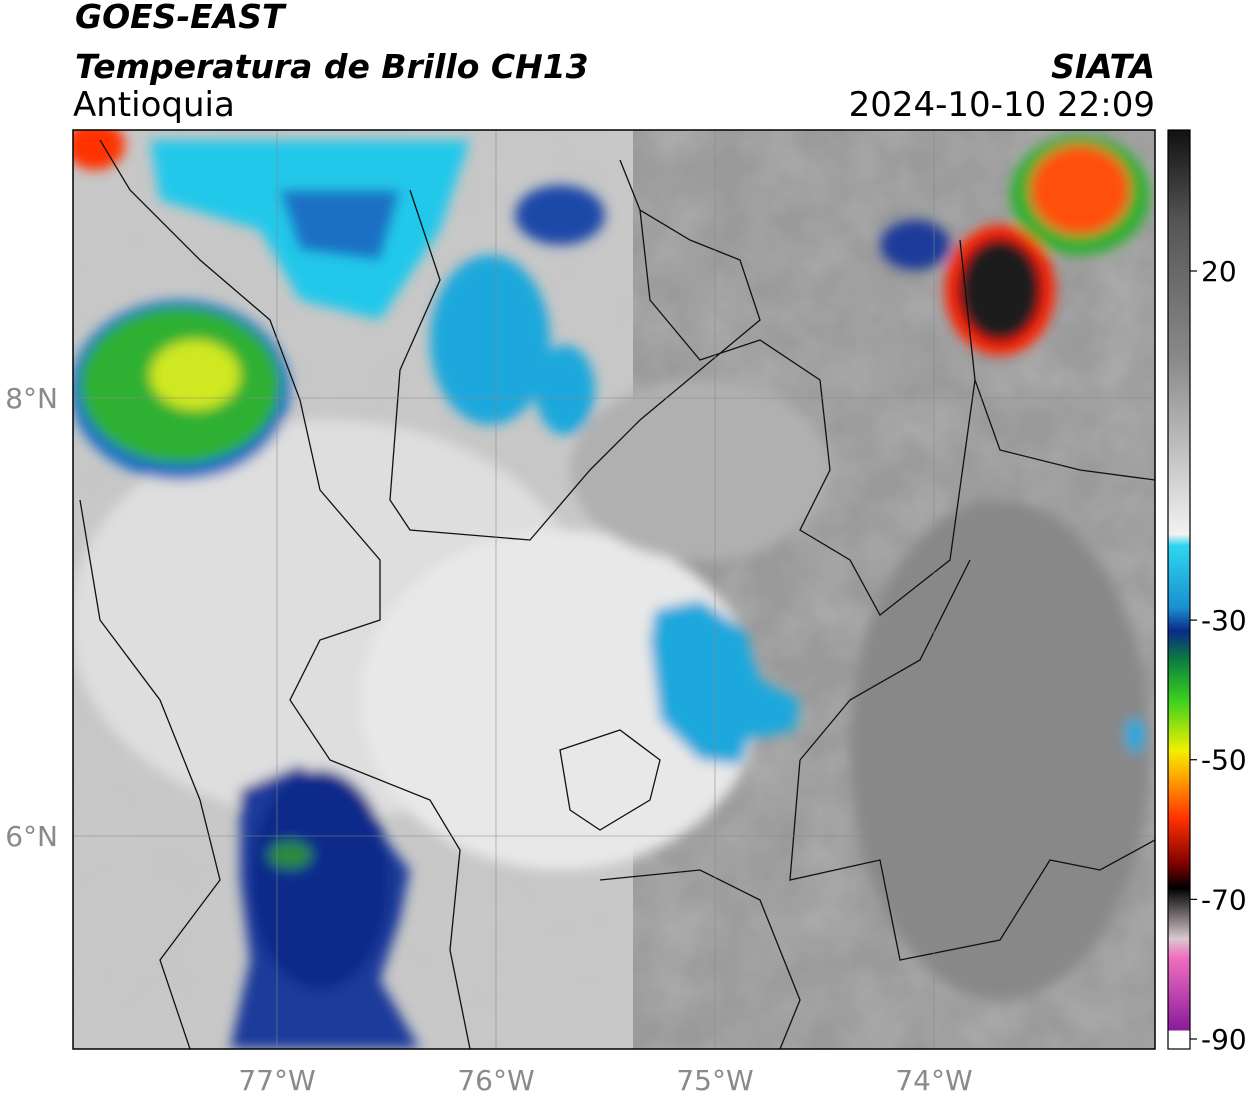 This screenshot has width=1252, height=1103. Describe the element at coordinates (1219, 271) in the screenshot. I see `colorbar-label: 20` at that location.